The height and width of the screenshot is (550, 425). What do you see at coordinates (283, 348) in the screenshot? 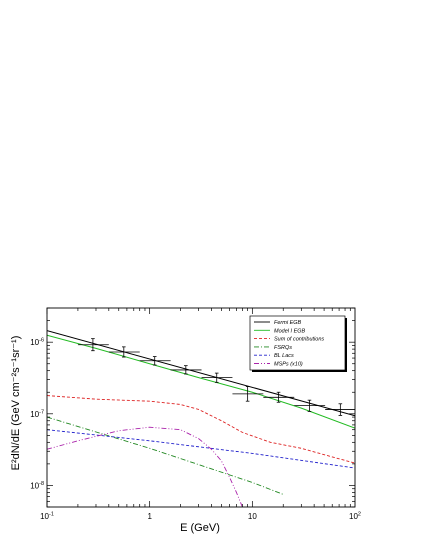
I see `legend-label-fsrqs: FSRQs` at bounding box center [283, 348].